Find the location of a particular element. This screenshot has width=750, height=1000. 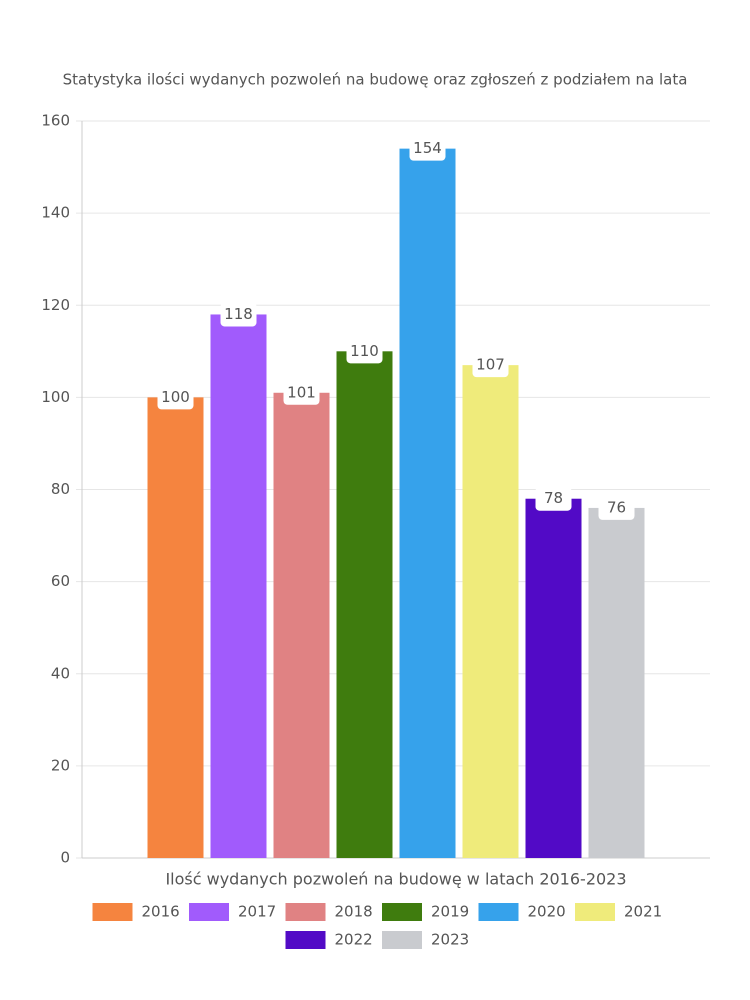

legend-label: 2017 is located at coordinates (257, 912).